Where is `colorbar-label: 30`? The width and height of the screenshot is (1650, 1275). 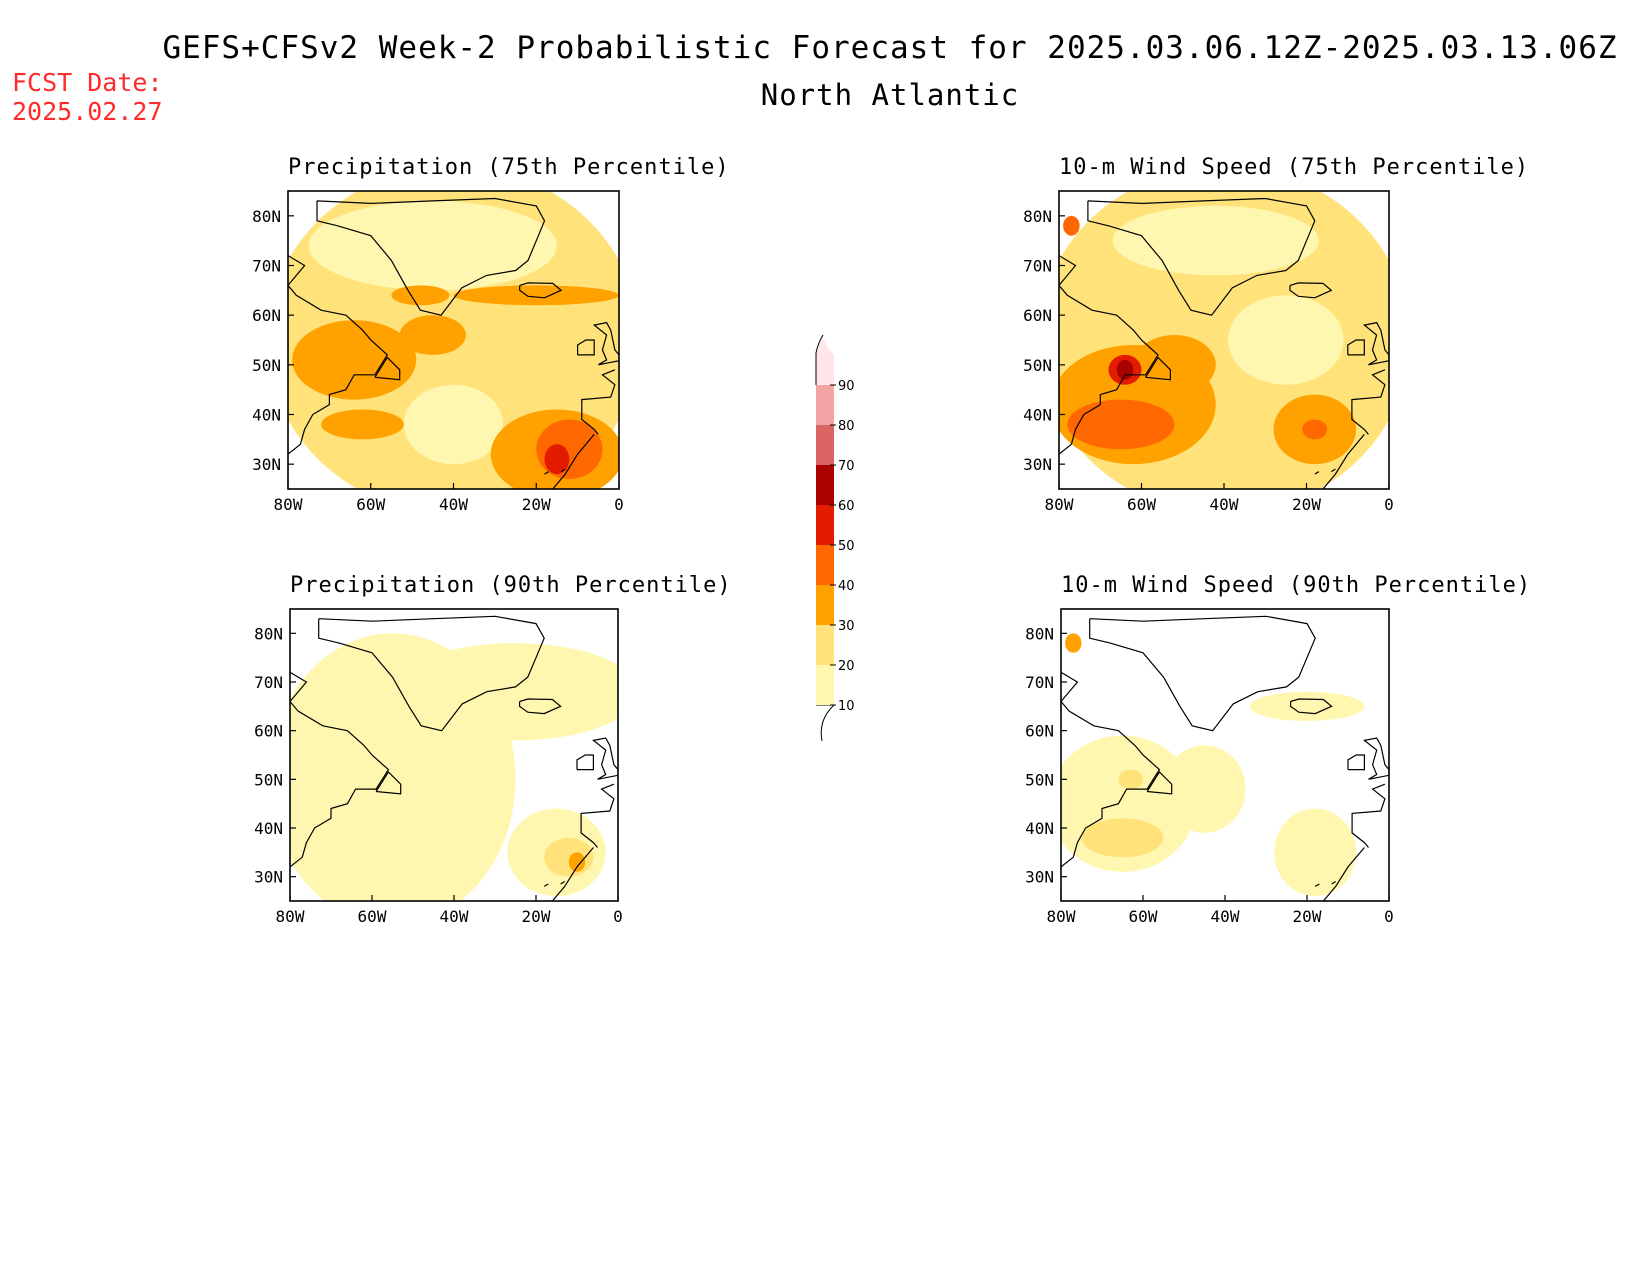
colorbar-label: 30 is located at coordinates (846, 626).